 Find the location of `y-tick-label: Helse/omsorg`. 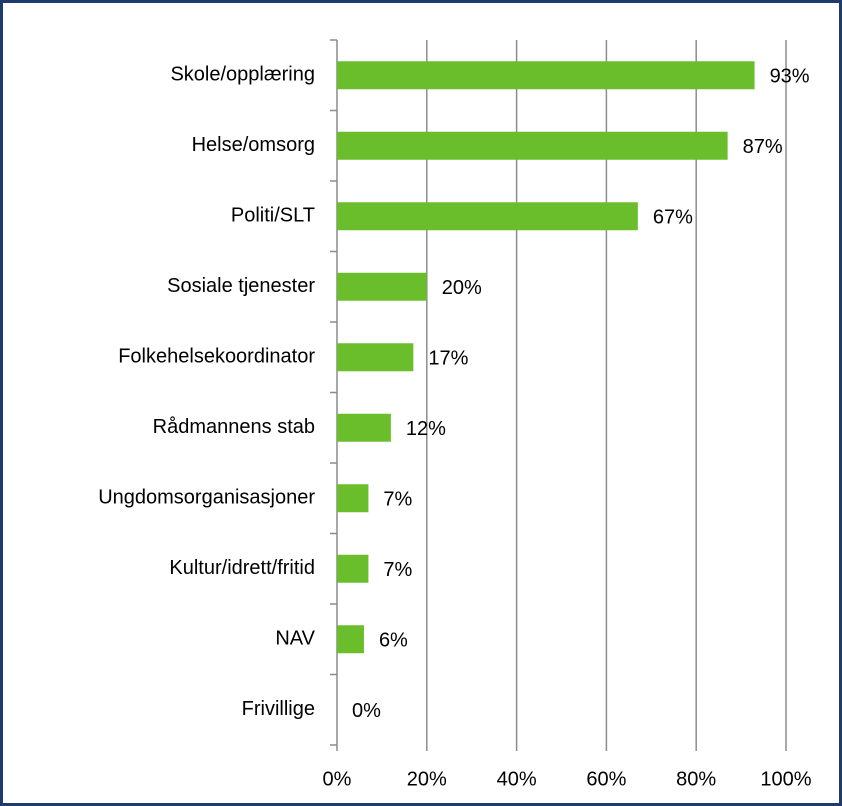

y-tick-label: Helse/omsorg is located at coordinates (253, 145).